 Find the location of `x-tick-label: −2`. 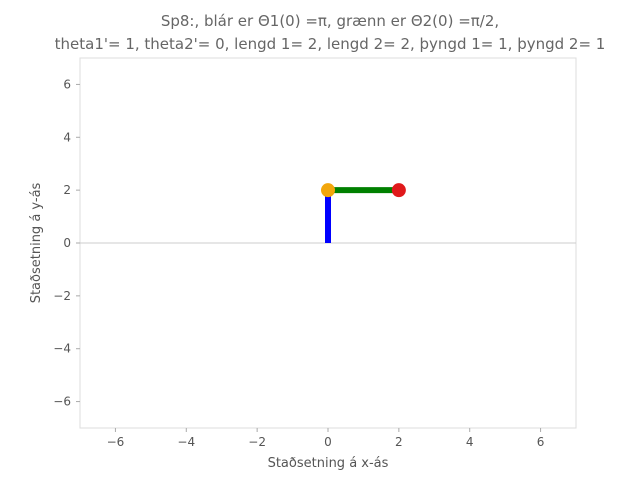

x-tick-label: −2 is located at coordinates (257, 442).